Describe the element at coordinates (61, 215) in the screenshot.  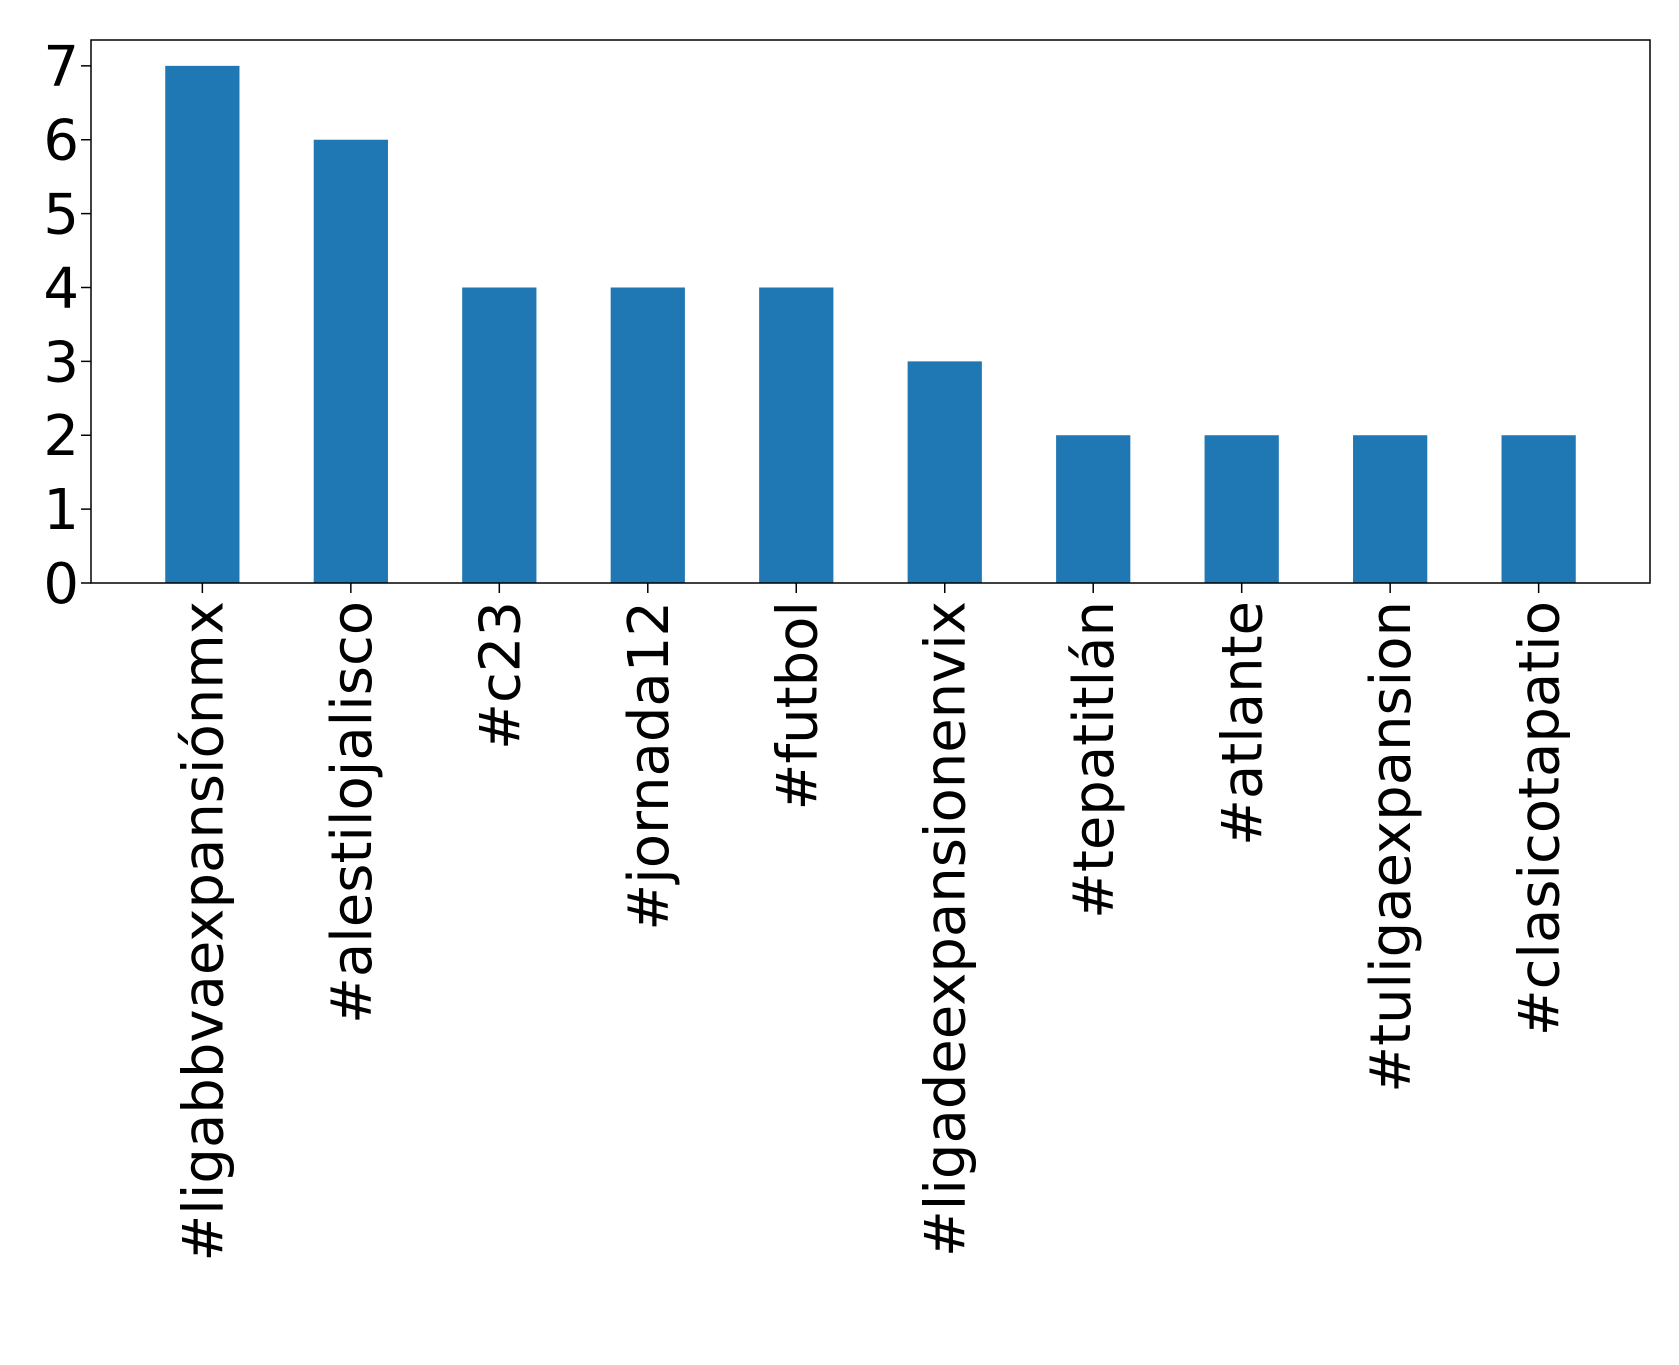
I see `y-tick-label: 5` at that location.